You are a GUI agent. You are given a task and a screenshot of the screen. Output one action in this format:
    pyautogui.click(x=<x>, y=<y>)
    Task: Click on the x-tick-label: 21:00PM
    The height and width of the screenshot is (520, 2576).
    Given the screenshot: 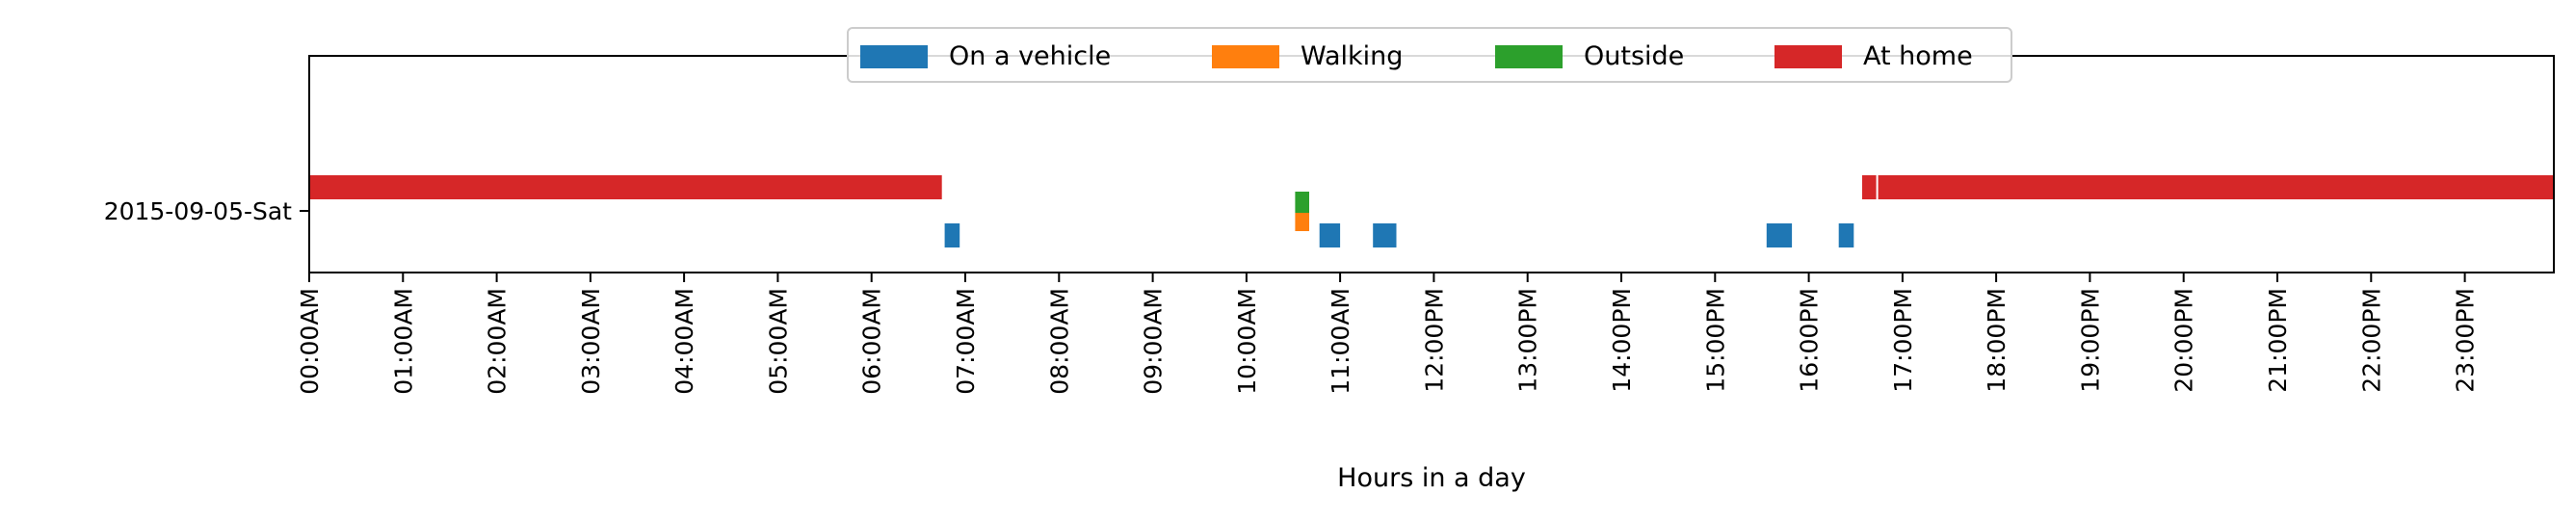 What is the action you would take?
    pyautogui.click(x=2278, y=340)
    